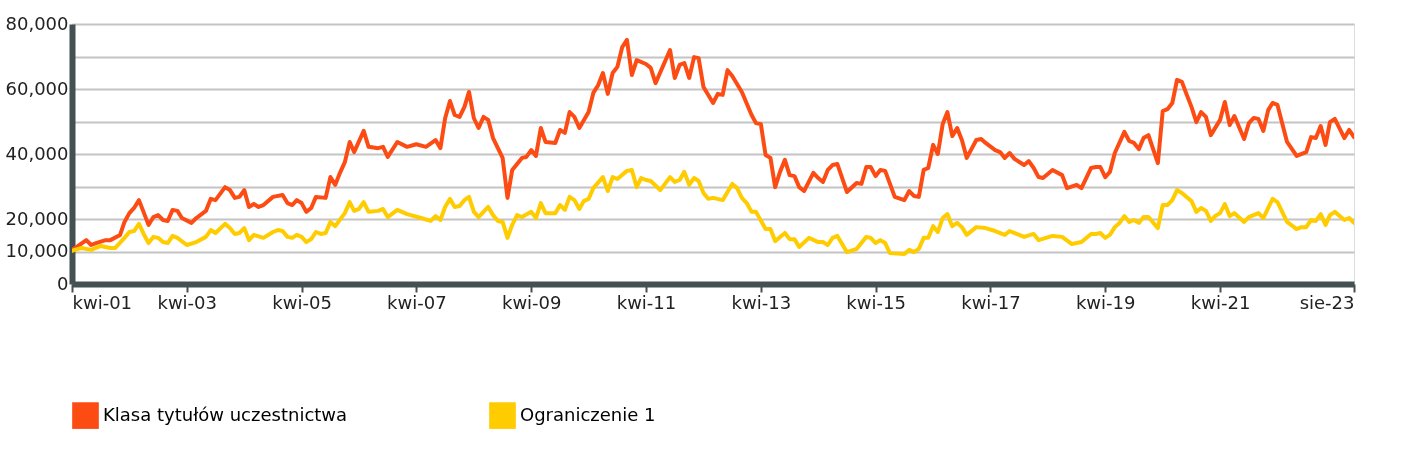 Image resolution: width=1423 pixels, height=452 pixels. Describe the element at coordinates (531, 302) in the screenshot. I see `x-tick-label: kwi-09` at that location.